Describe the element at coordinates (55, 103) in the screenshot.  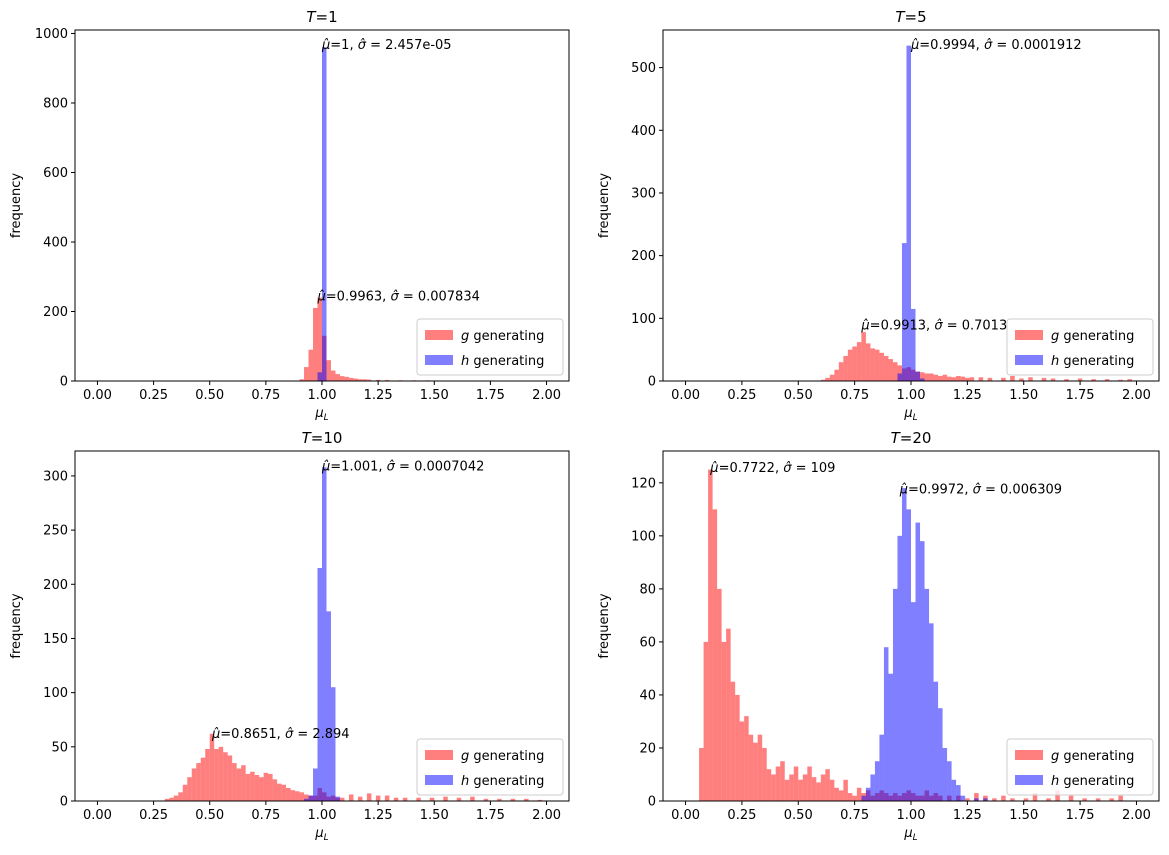
I see `y-tick-label: 800` at that location.